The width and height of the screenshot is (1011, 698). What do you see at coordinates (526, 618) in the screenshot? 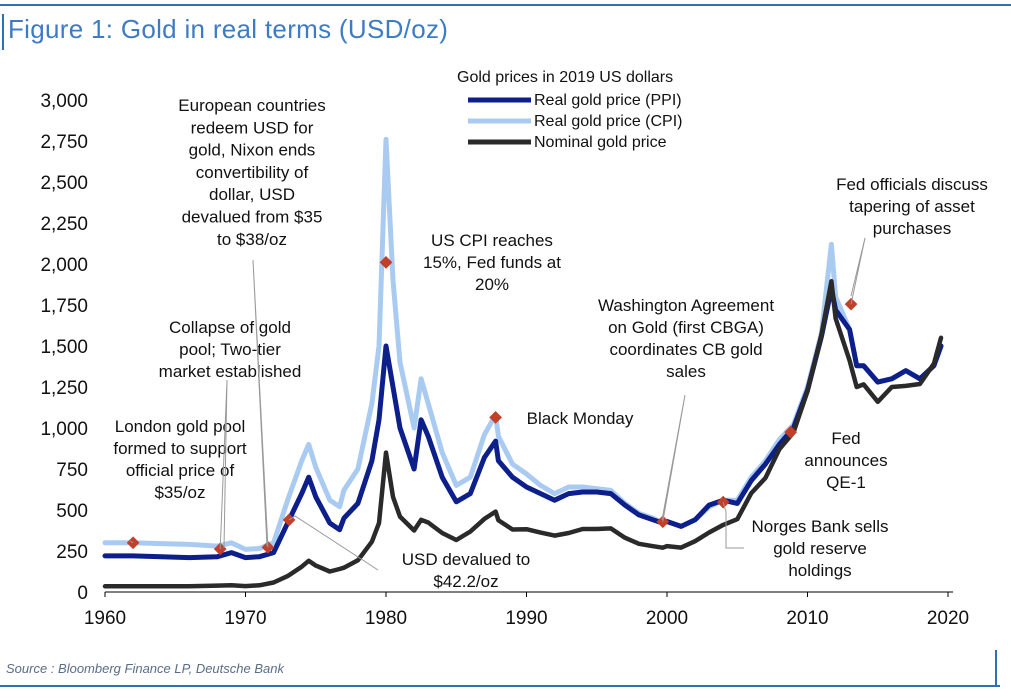
I see `x-tick-label: 1990` at bounding box center [526, 618].